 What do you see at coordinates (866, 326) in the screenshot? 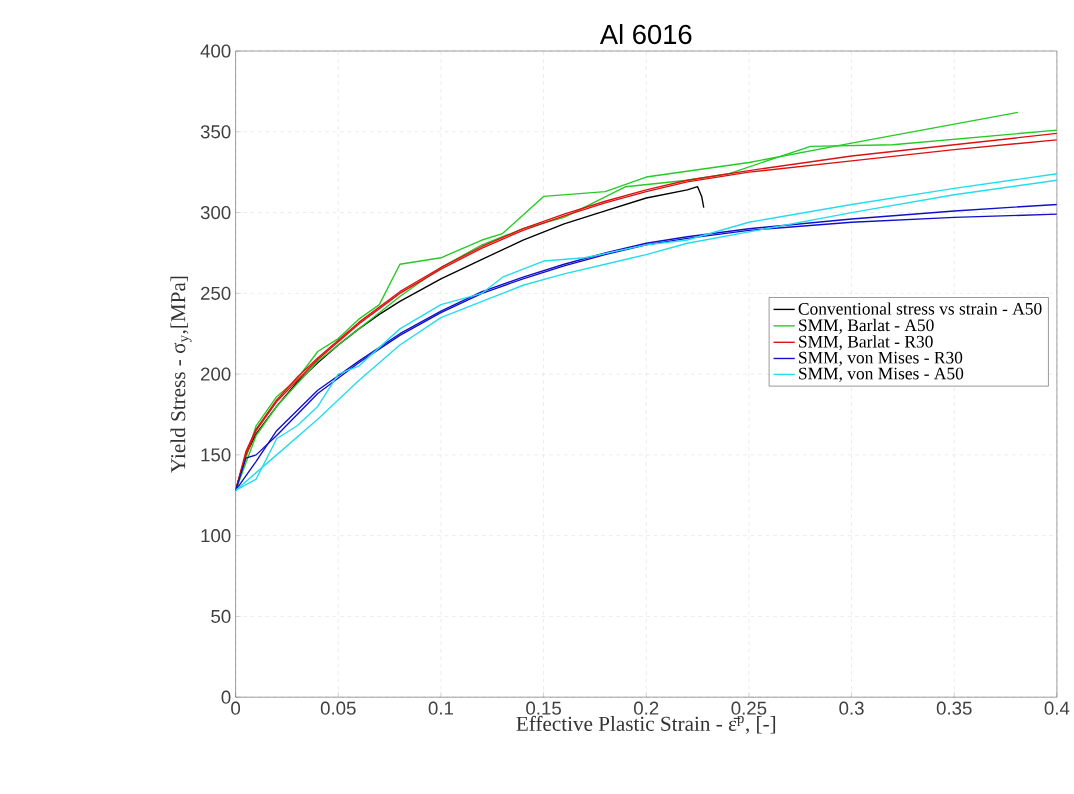
I see `legend-label: SMM, Barlat - A50` at bounding box center [866, 326].